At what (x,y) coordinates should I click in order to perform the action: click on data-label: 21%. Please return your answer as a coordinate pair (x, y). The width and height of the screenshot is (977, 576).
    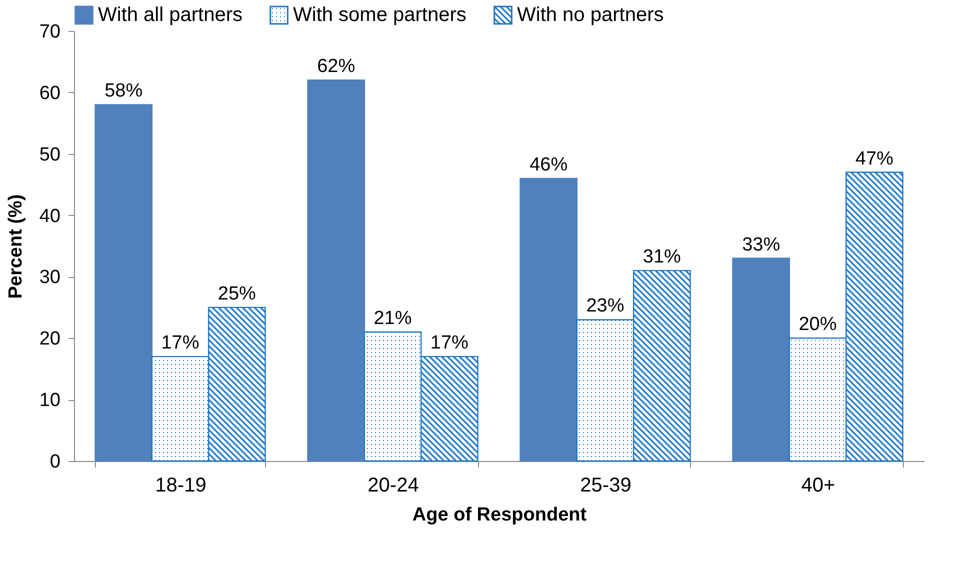
    Looking at the image, I should click on (393, 318).